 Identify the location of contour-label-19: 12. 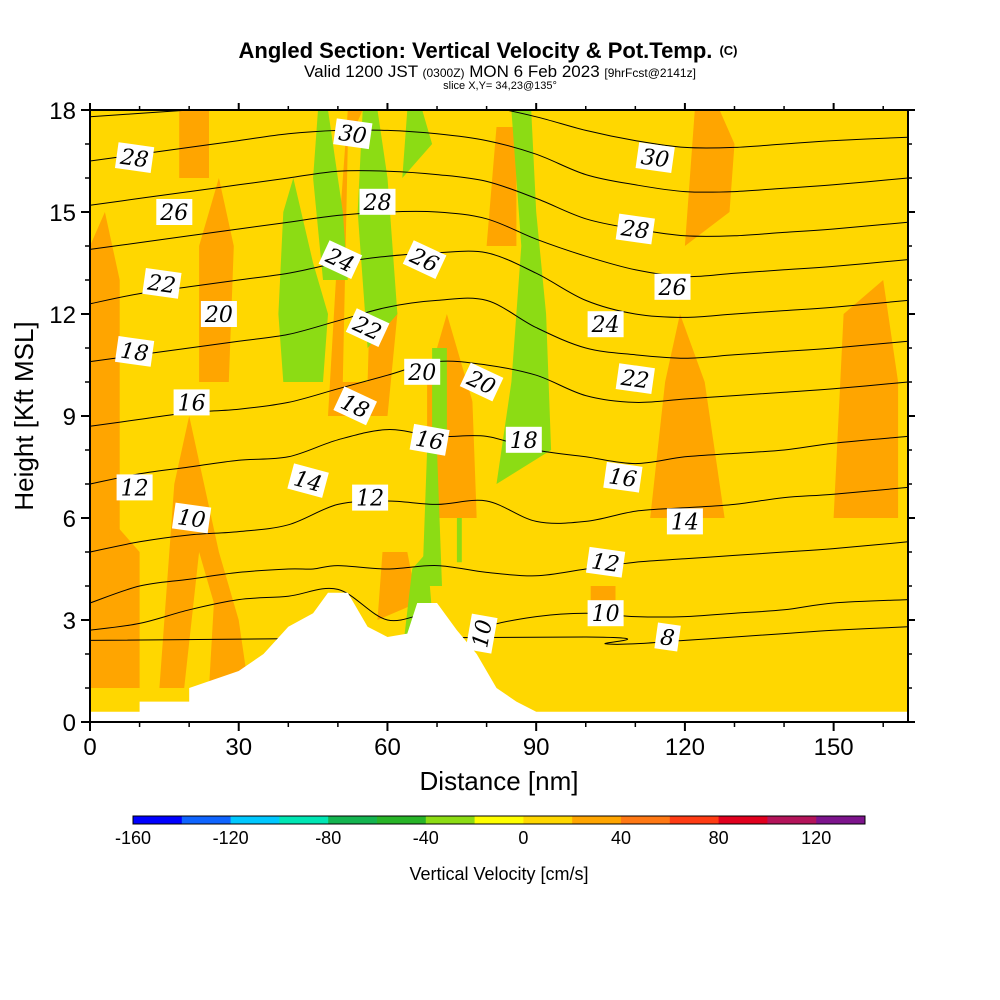
(370, 498).